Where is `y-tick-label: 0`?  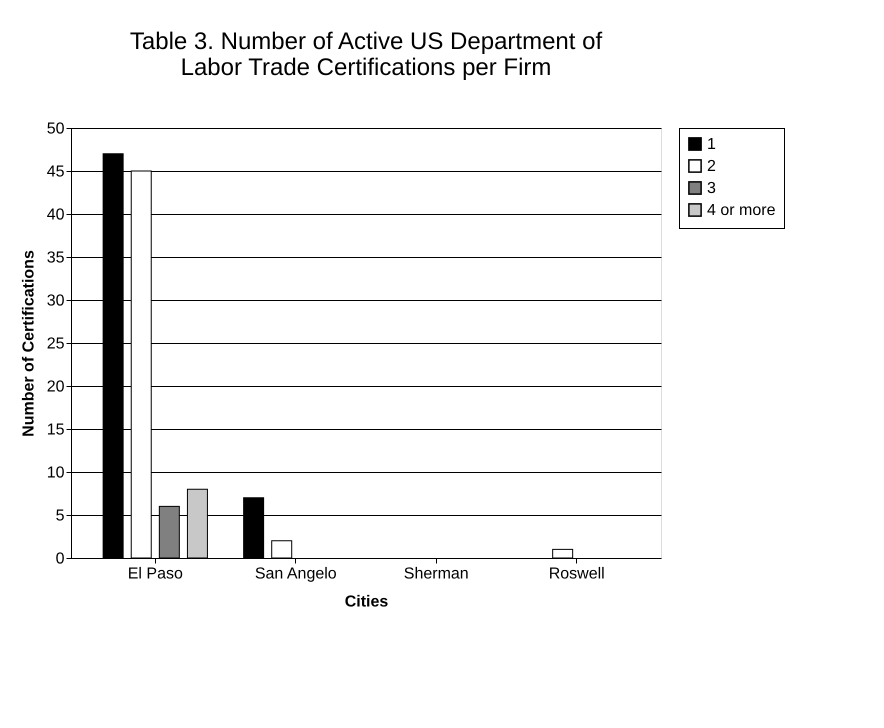
y-tick-label: 0 is located at coordinates (60, 559).